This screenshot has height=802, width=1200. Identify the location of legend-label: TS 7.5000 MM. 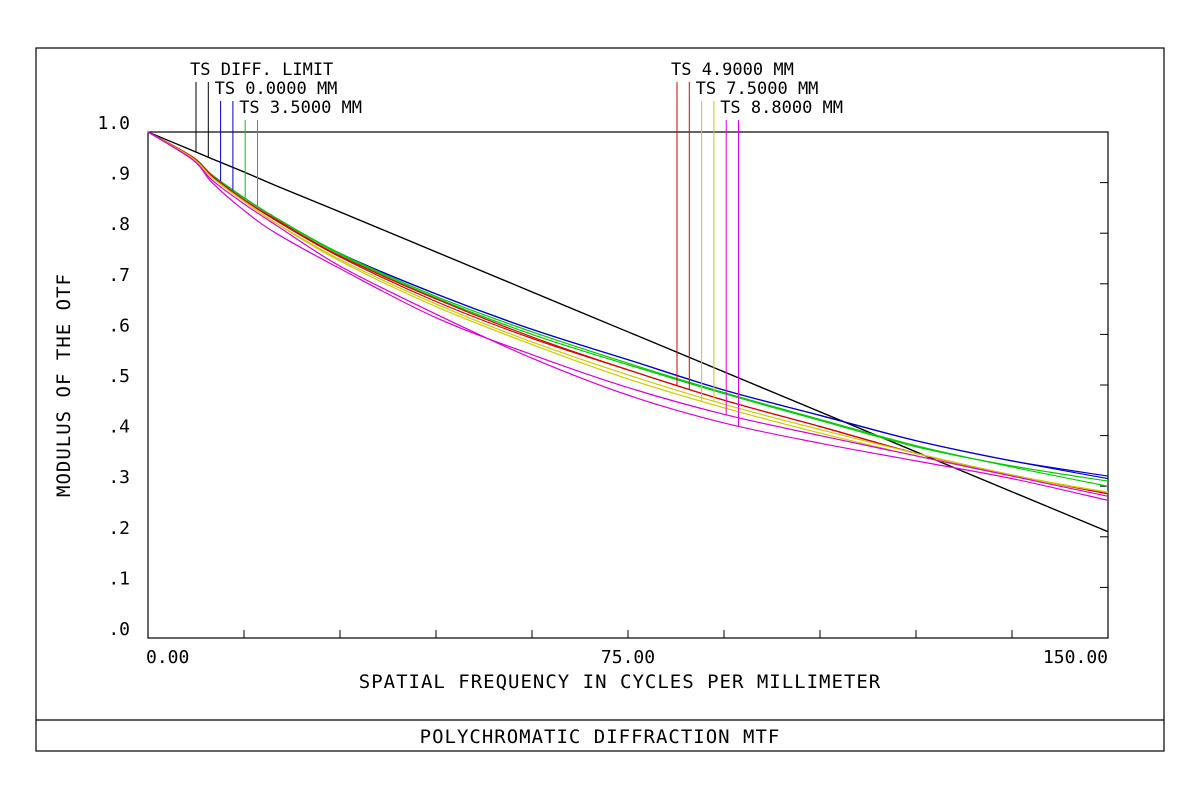
(757, 89).